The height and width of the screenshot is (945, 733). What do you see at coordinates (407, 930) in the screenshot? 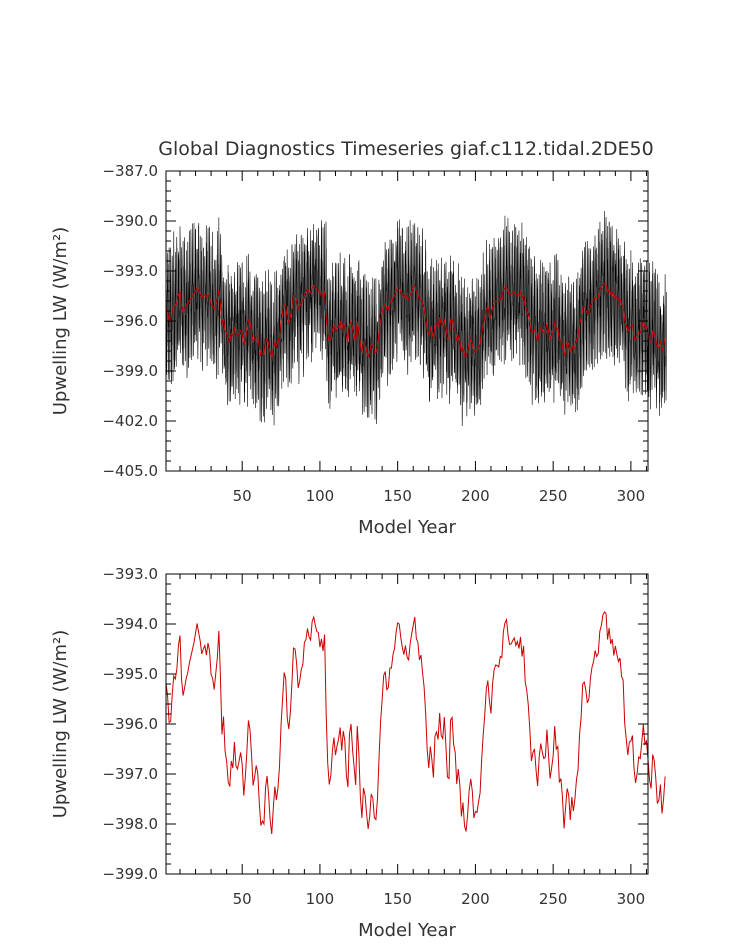
I see `bottom-x-axis-label: Model Year` at bounding box center [407, 930].